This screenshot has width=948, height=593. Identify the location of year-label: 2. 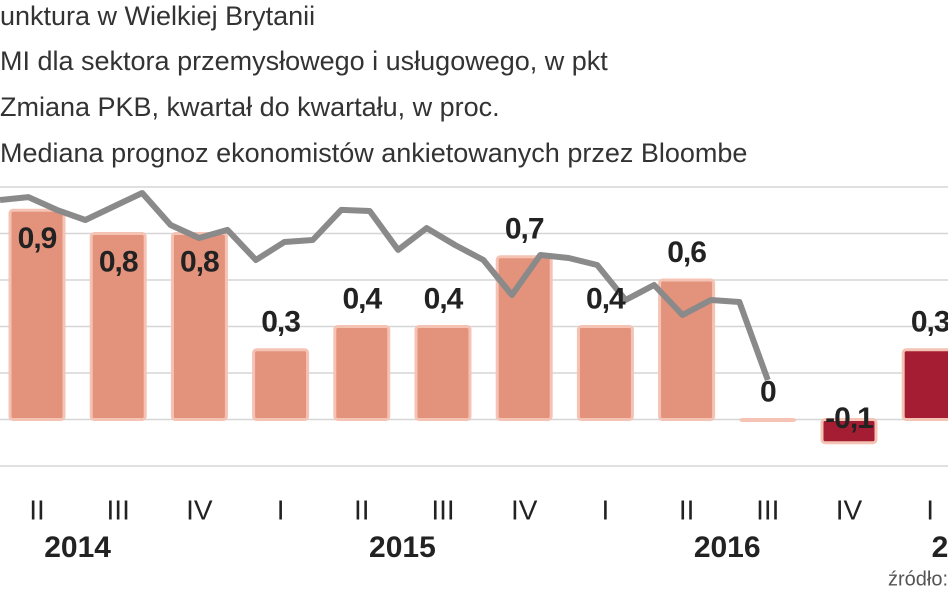
(940, 547).